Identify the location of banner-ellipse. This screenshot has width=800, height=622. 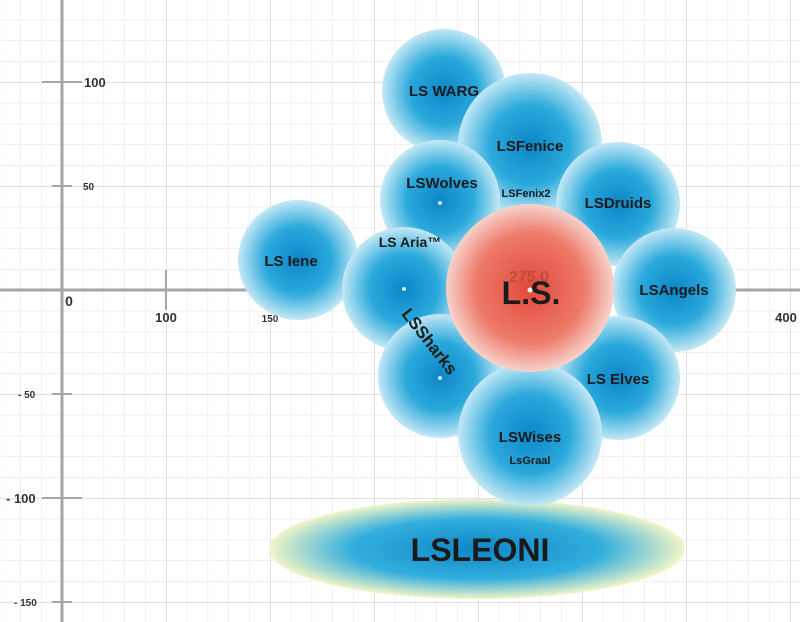
(477, 549).